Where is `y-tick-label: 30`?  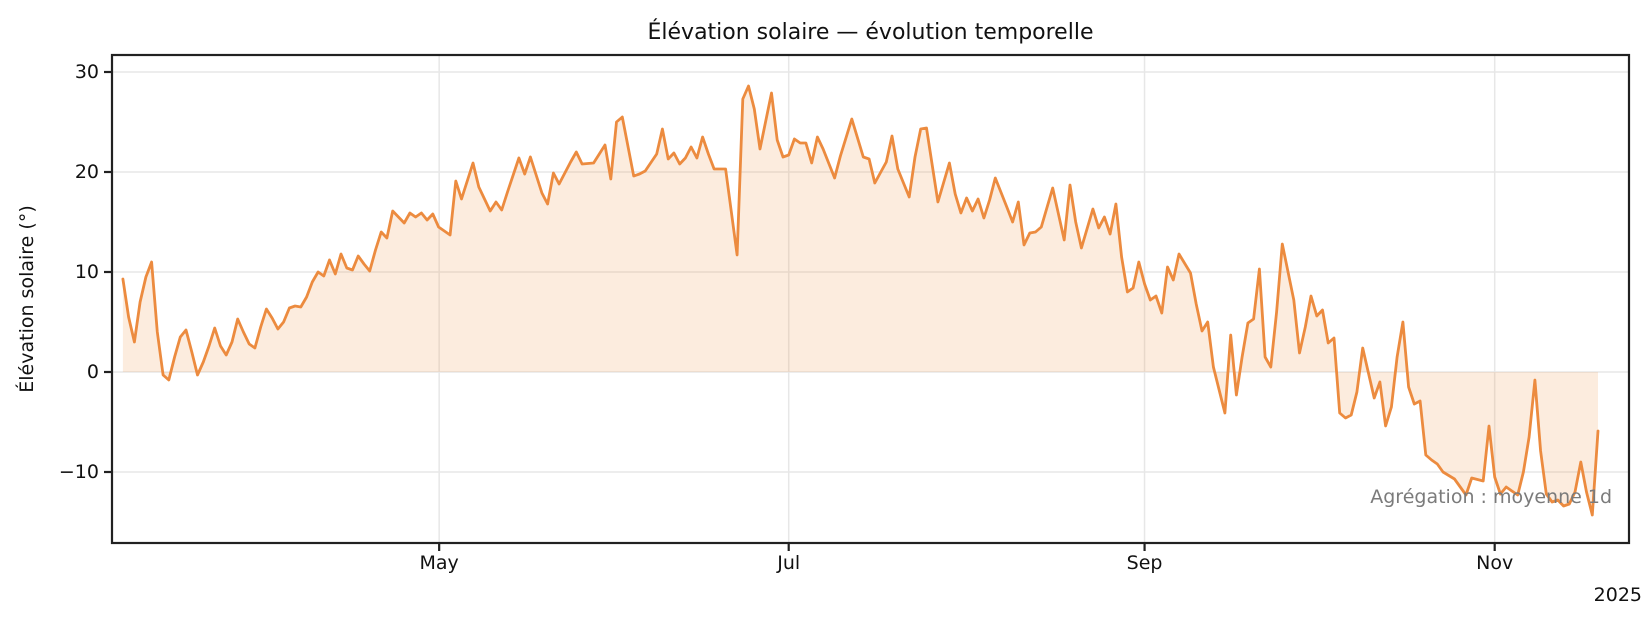 y-tick-label: 30 is located at coordinates (86, 72).